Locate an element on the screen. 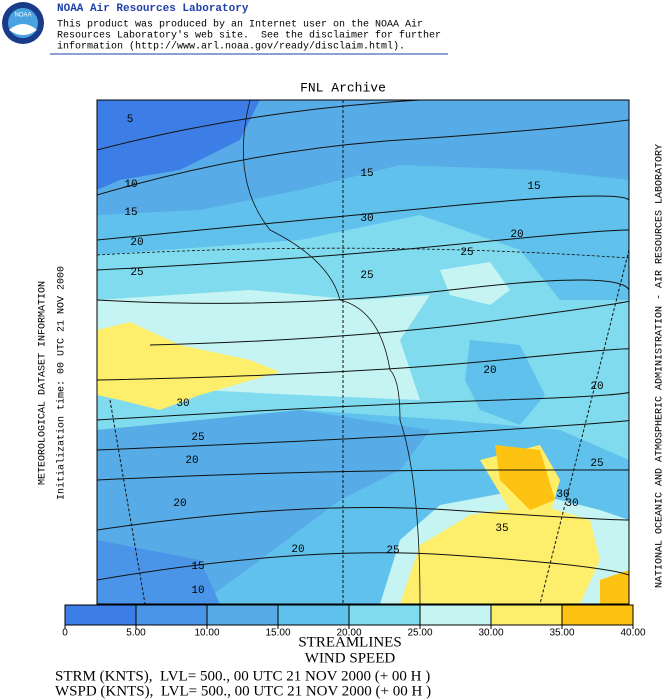 The image size is (663, 700). colorbar-tick-label: 5.00 is located at coordinates (136, 633).